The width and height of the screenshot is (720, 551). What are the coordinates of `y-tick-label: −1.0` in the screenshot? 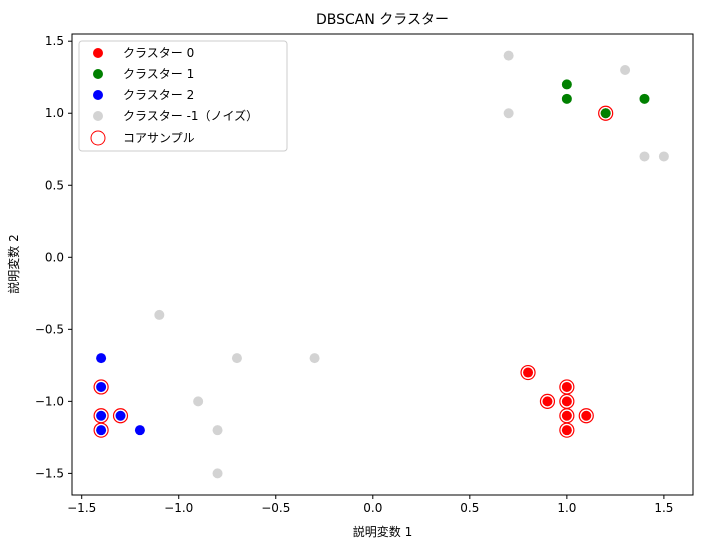 It's located at (49, 401).